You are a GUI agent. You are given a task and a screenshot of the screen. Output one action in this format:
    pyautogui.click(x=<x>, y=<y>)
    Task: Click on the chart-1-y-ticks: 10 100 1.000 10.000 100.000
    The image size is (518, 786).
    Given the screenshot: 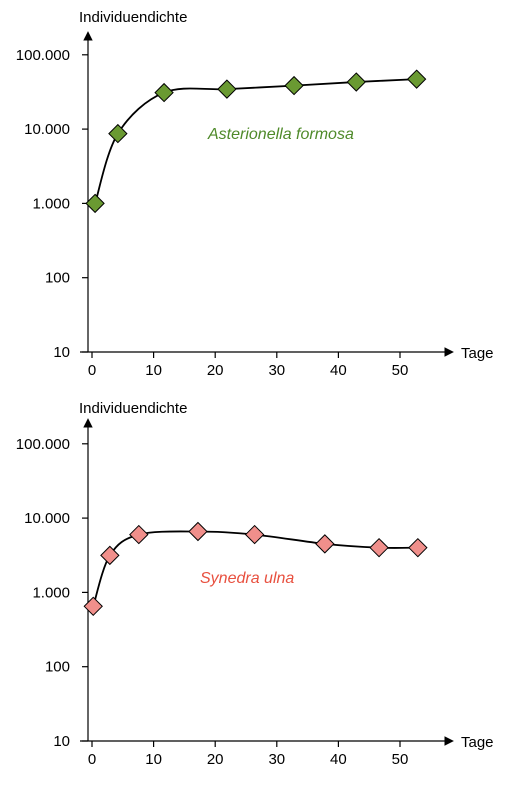 What is the action you would take?
    pyautogui.click(x=52, y=204)
    